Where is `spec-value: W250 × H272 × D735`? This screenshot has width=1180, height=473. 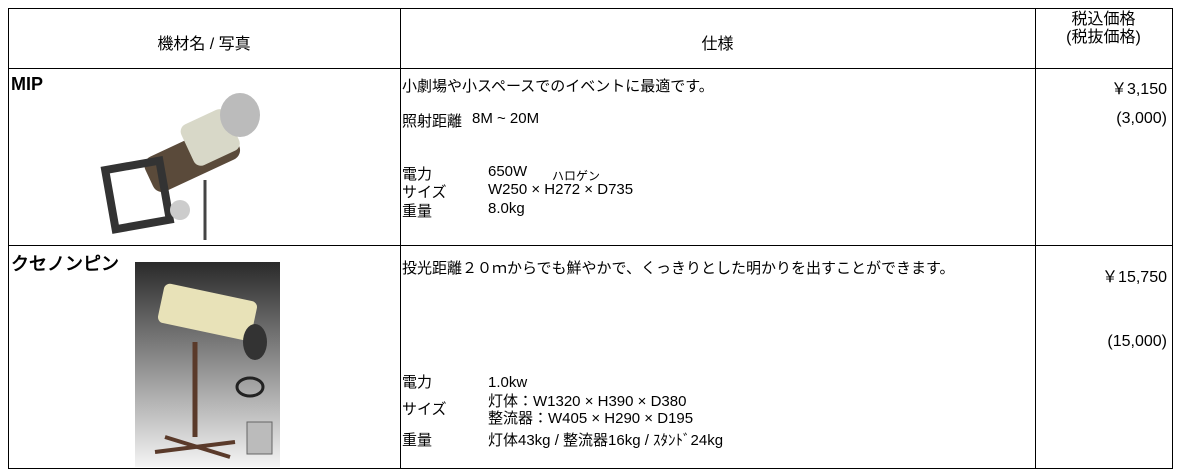
spec-value: W250 × H272 × D735 is located at coordinates (561, 189).